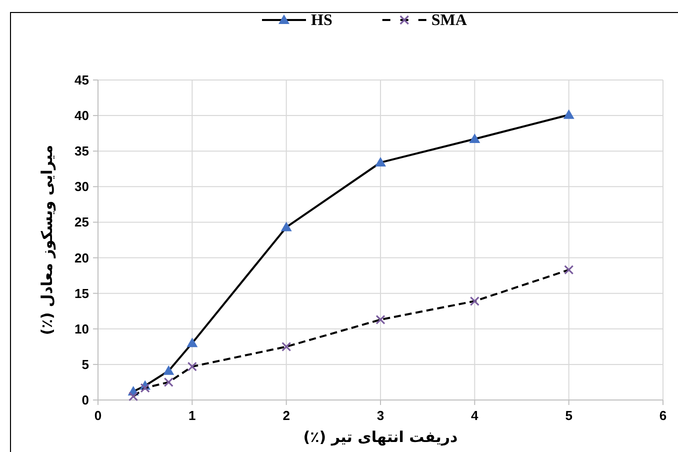 The width and height of the screenshot is (678, 452). Describe the element at coordinates (81, 328) in the screenshot. I see `y-tick-label: 10` at that location.